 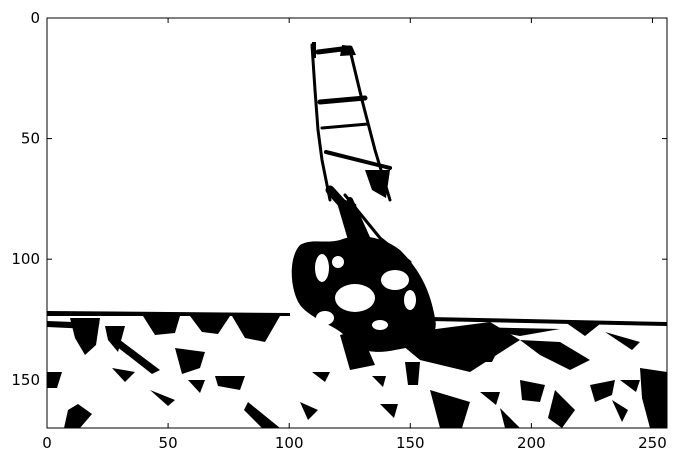 I want to click on x-tick-label: 50, so click(x=168, y=443).